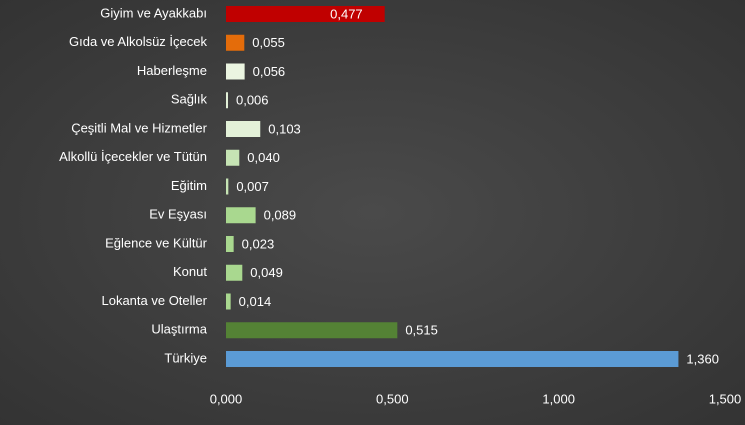  What do you see at coordinates (139, 127) in the screenshot?
I see `category-label: Çeşitli Mal ve Hizmetler` at bounding box center [139, 127].